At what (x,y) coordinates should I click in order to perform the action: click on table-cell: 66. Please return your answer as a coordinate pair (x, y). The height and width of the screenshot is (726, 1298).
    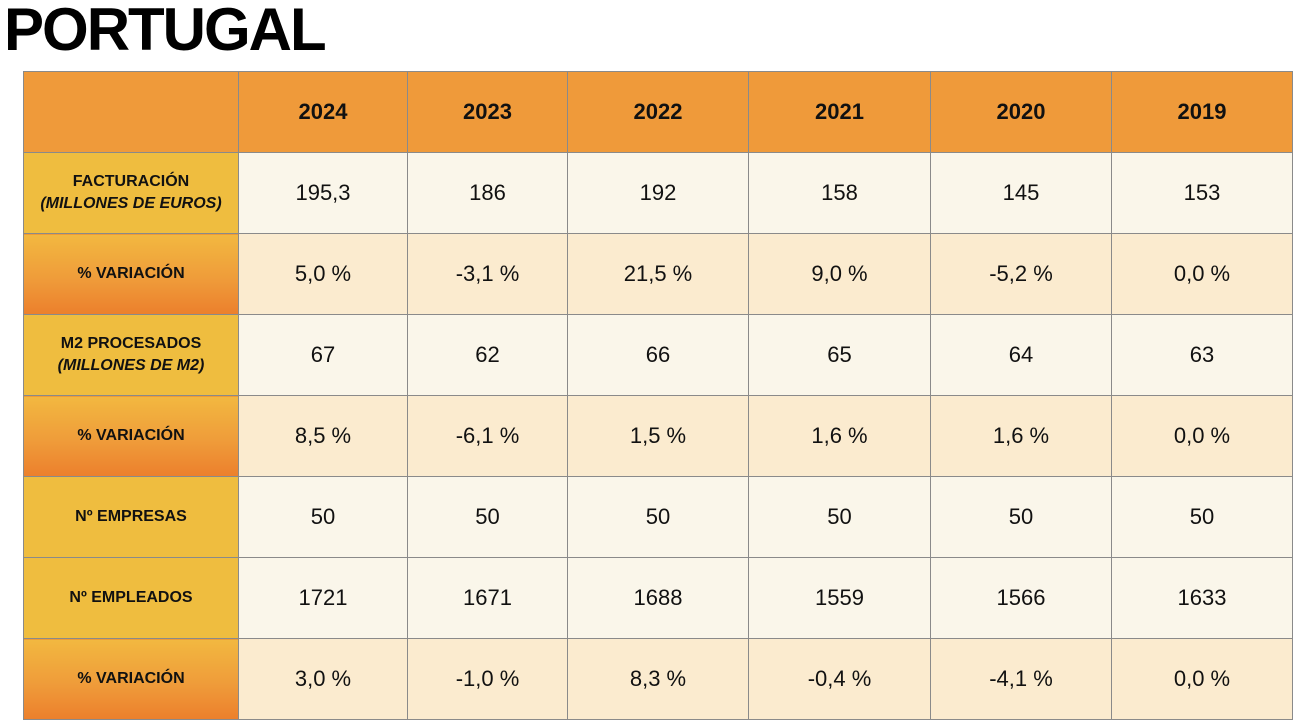
    Looking at the image, I should click on (658, 355).